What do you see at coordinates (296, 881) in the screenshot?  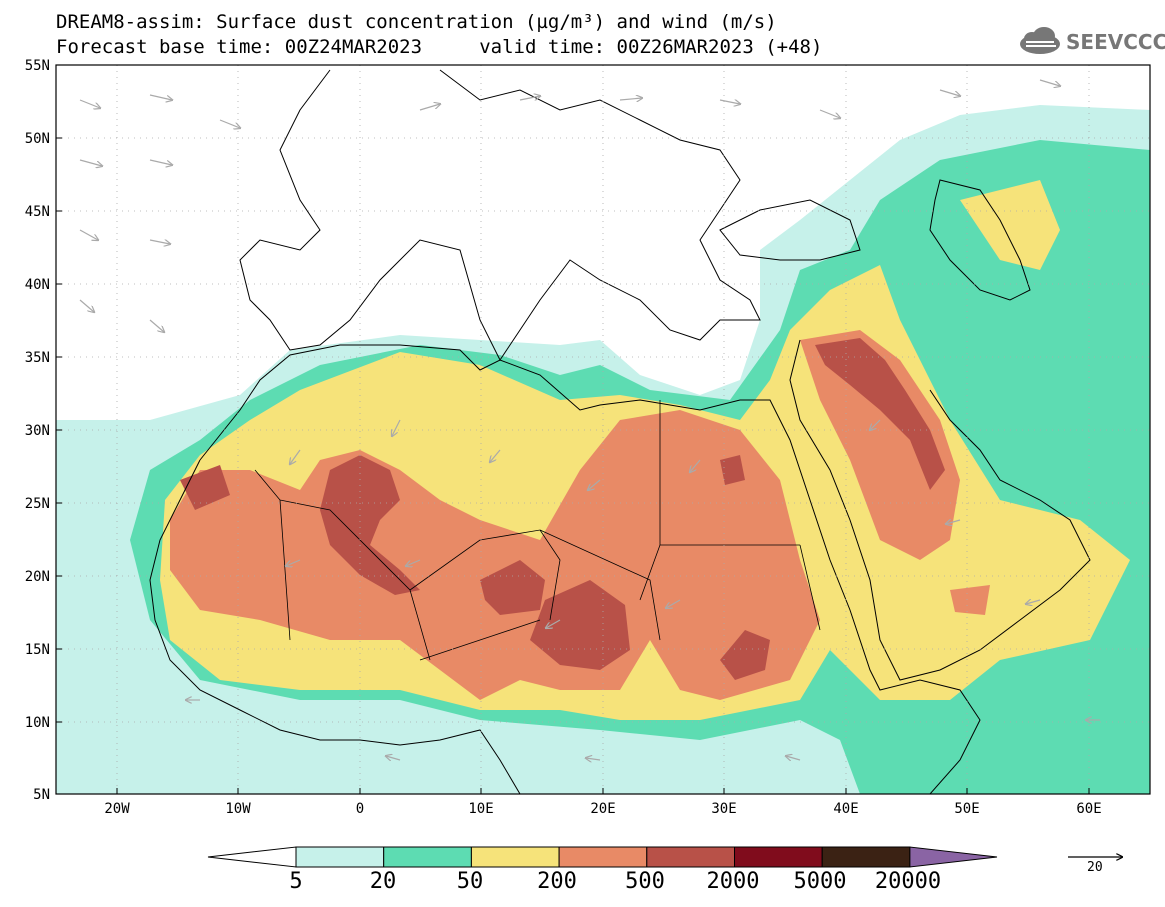 I see `legend-label-5: 5` at bounding box center [296, 881].